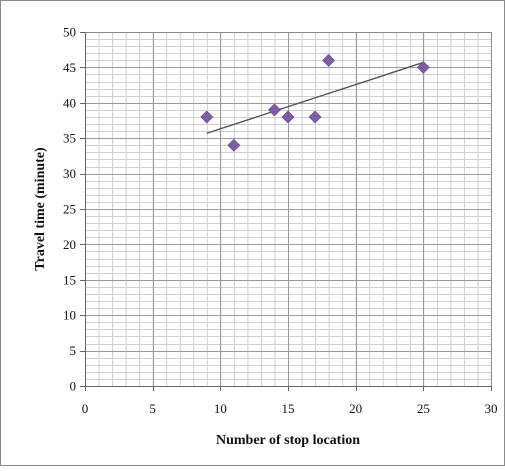 Image resolution: width=505 pixels, height=471 pixels. I want to click on x-axis-tick-labels: 0 5 10 15 20 25 30, so click(290, 408).